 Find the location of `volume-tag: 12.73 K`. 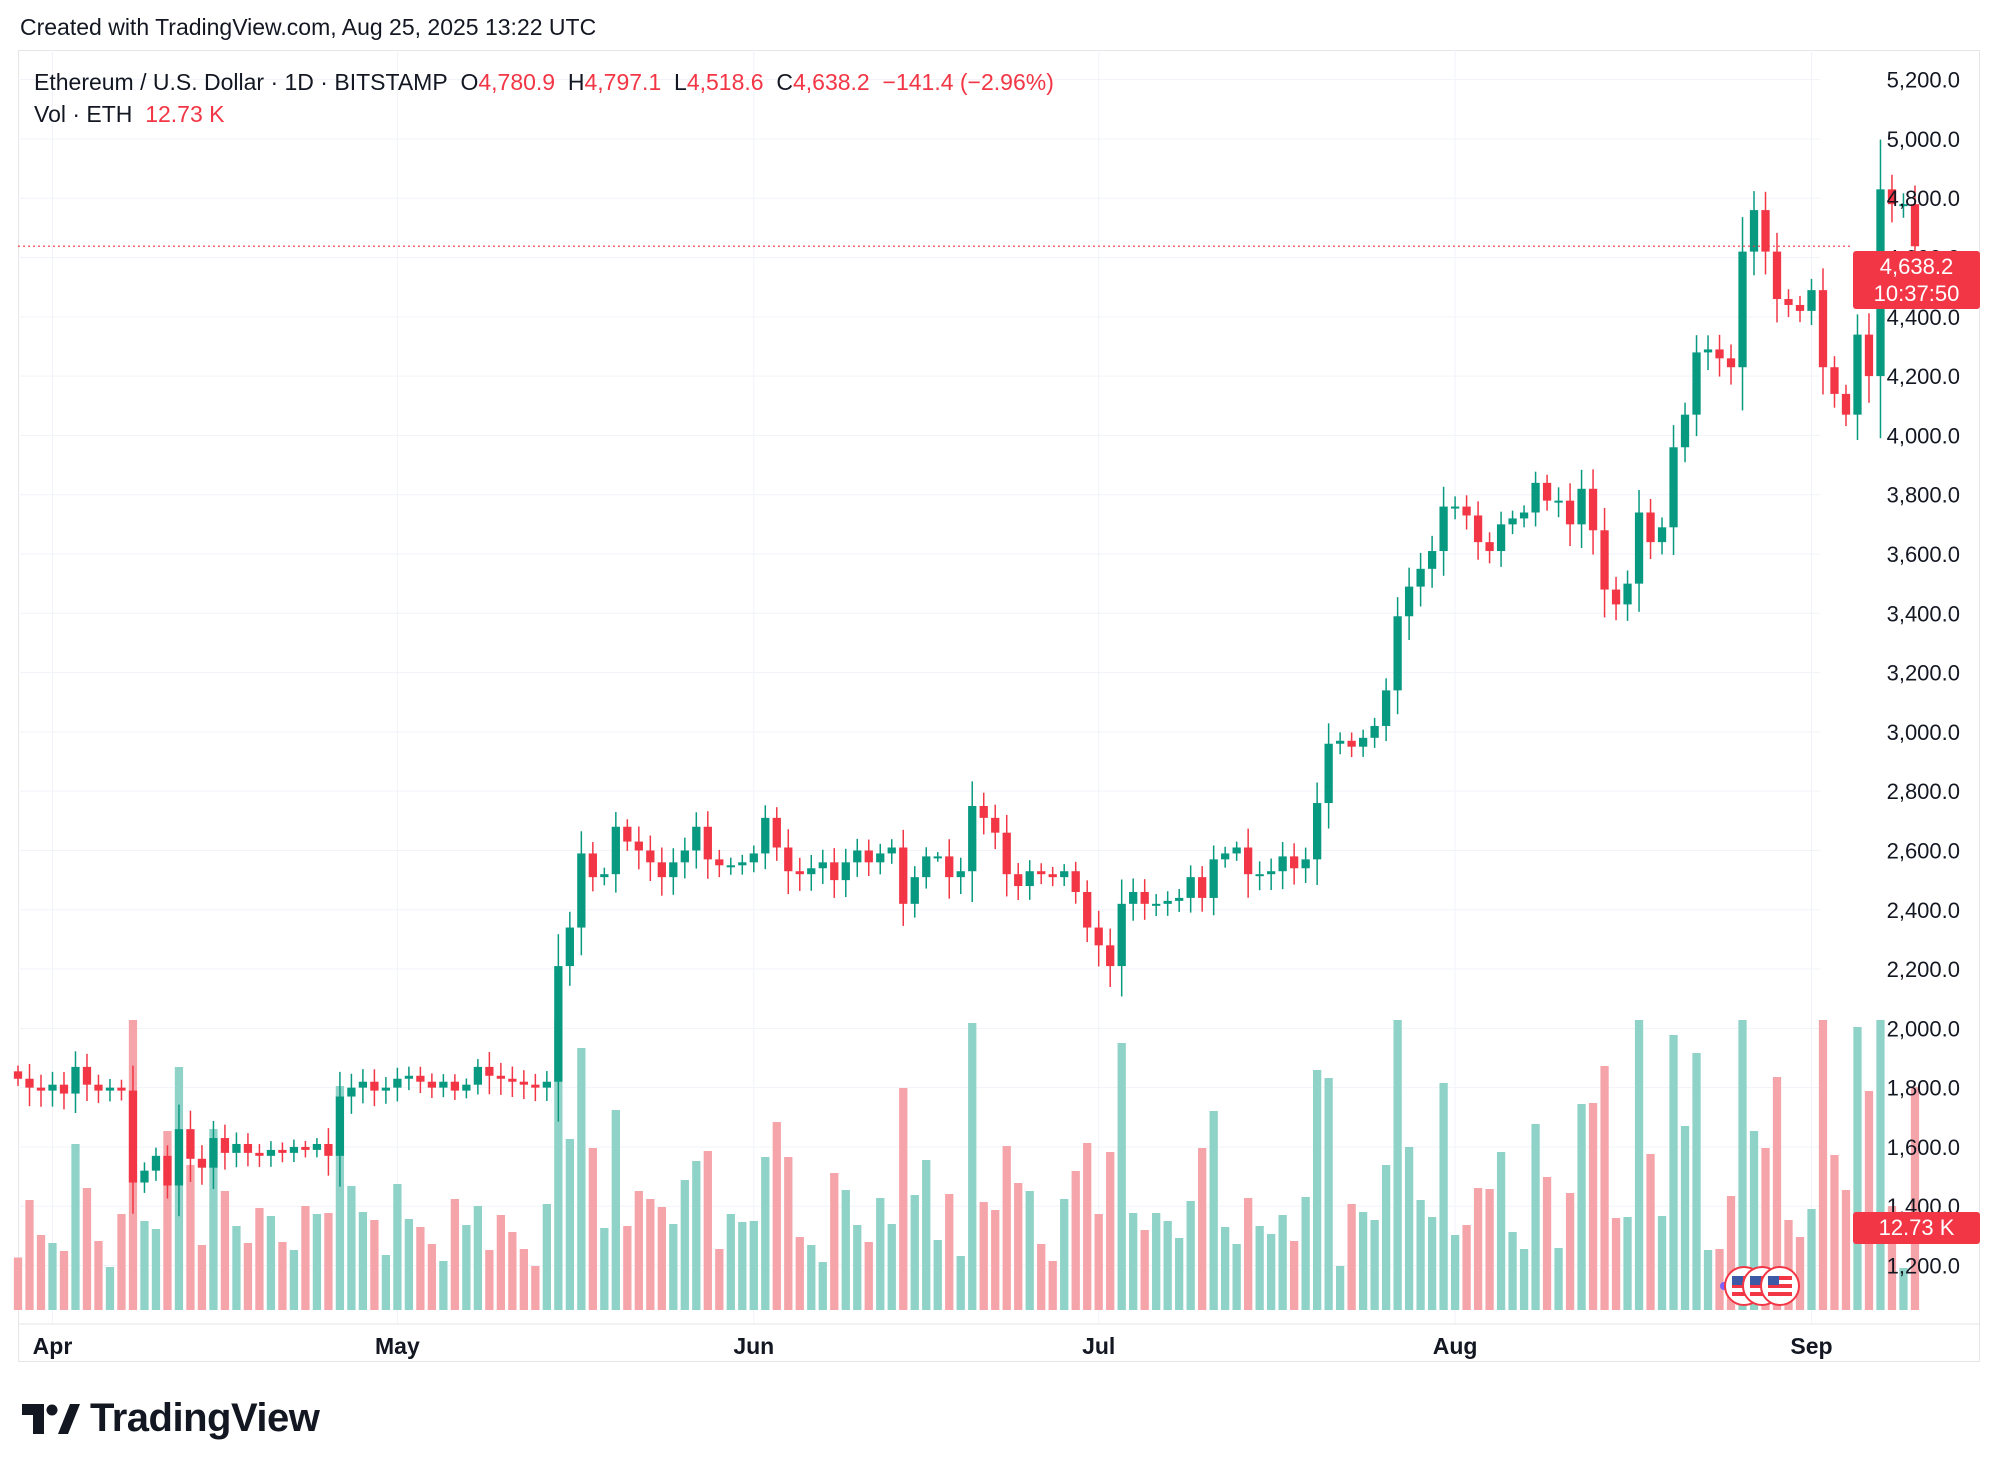

volume-tag: 12.73 K is located at coordinates (1916, 1228).